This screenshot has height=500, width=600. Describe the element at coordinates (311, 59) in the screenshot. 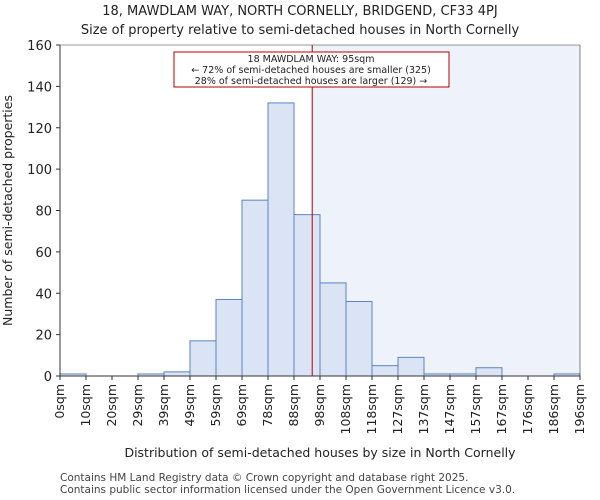

I see `annotation-title: 18 MAWDLAM WAY: 95sqm` at that location.